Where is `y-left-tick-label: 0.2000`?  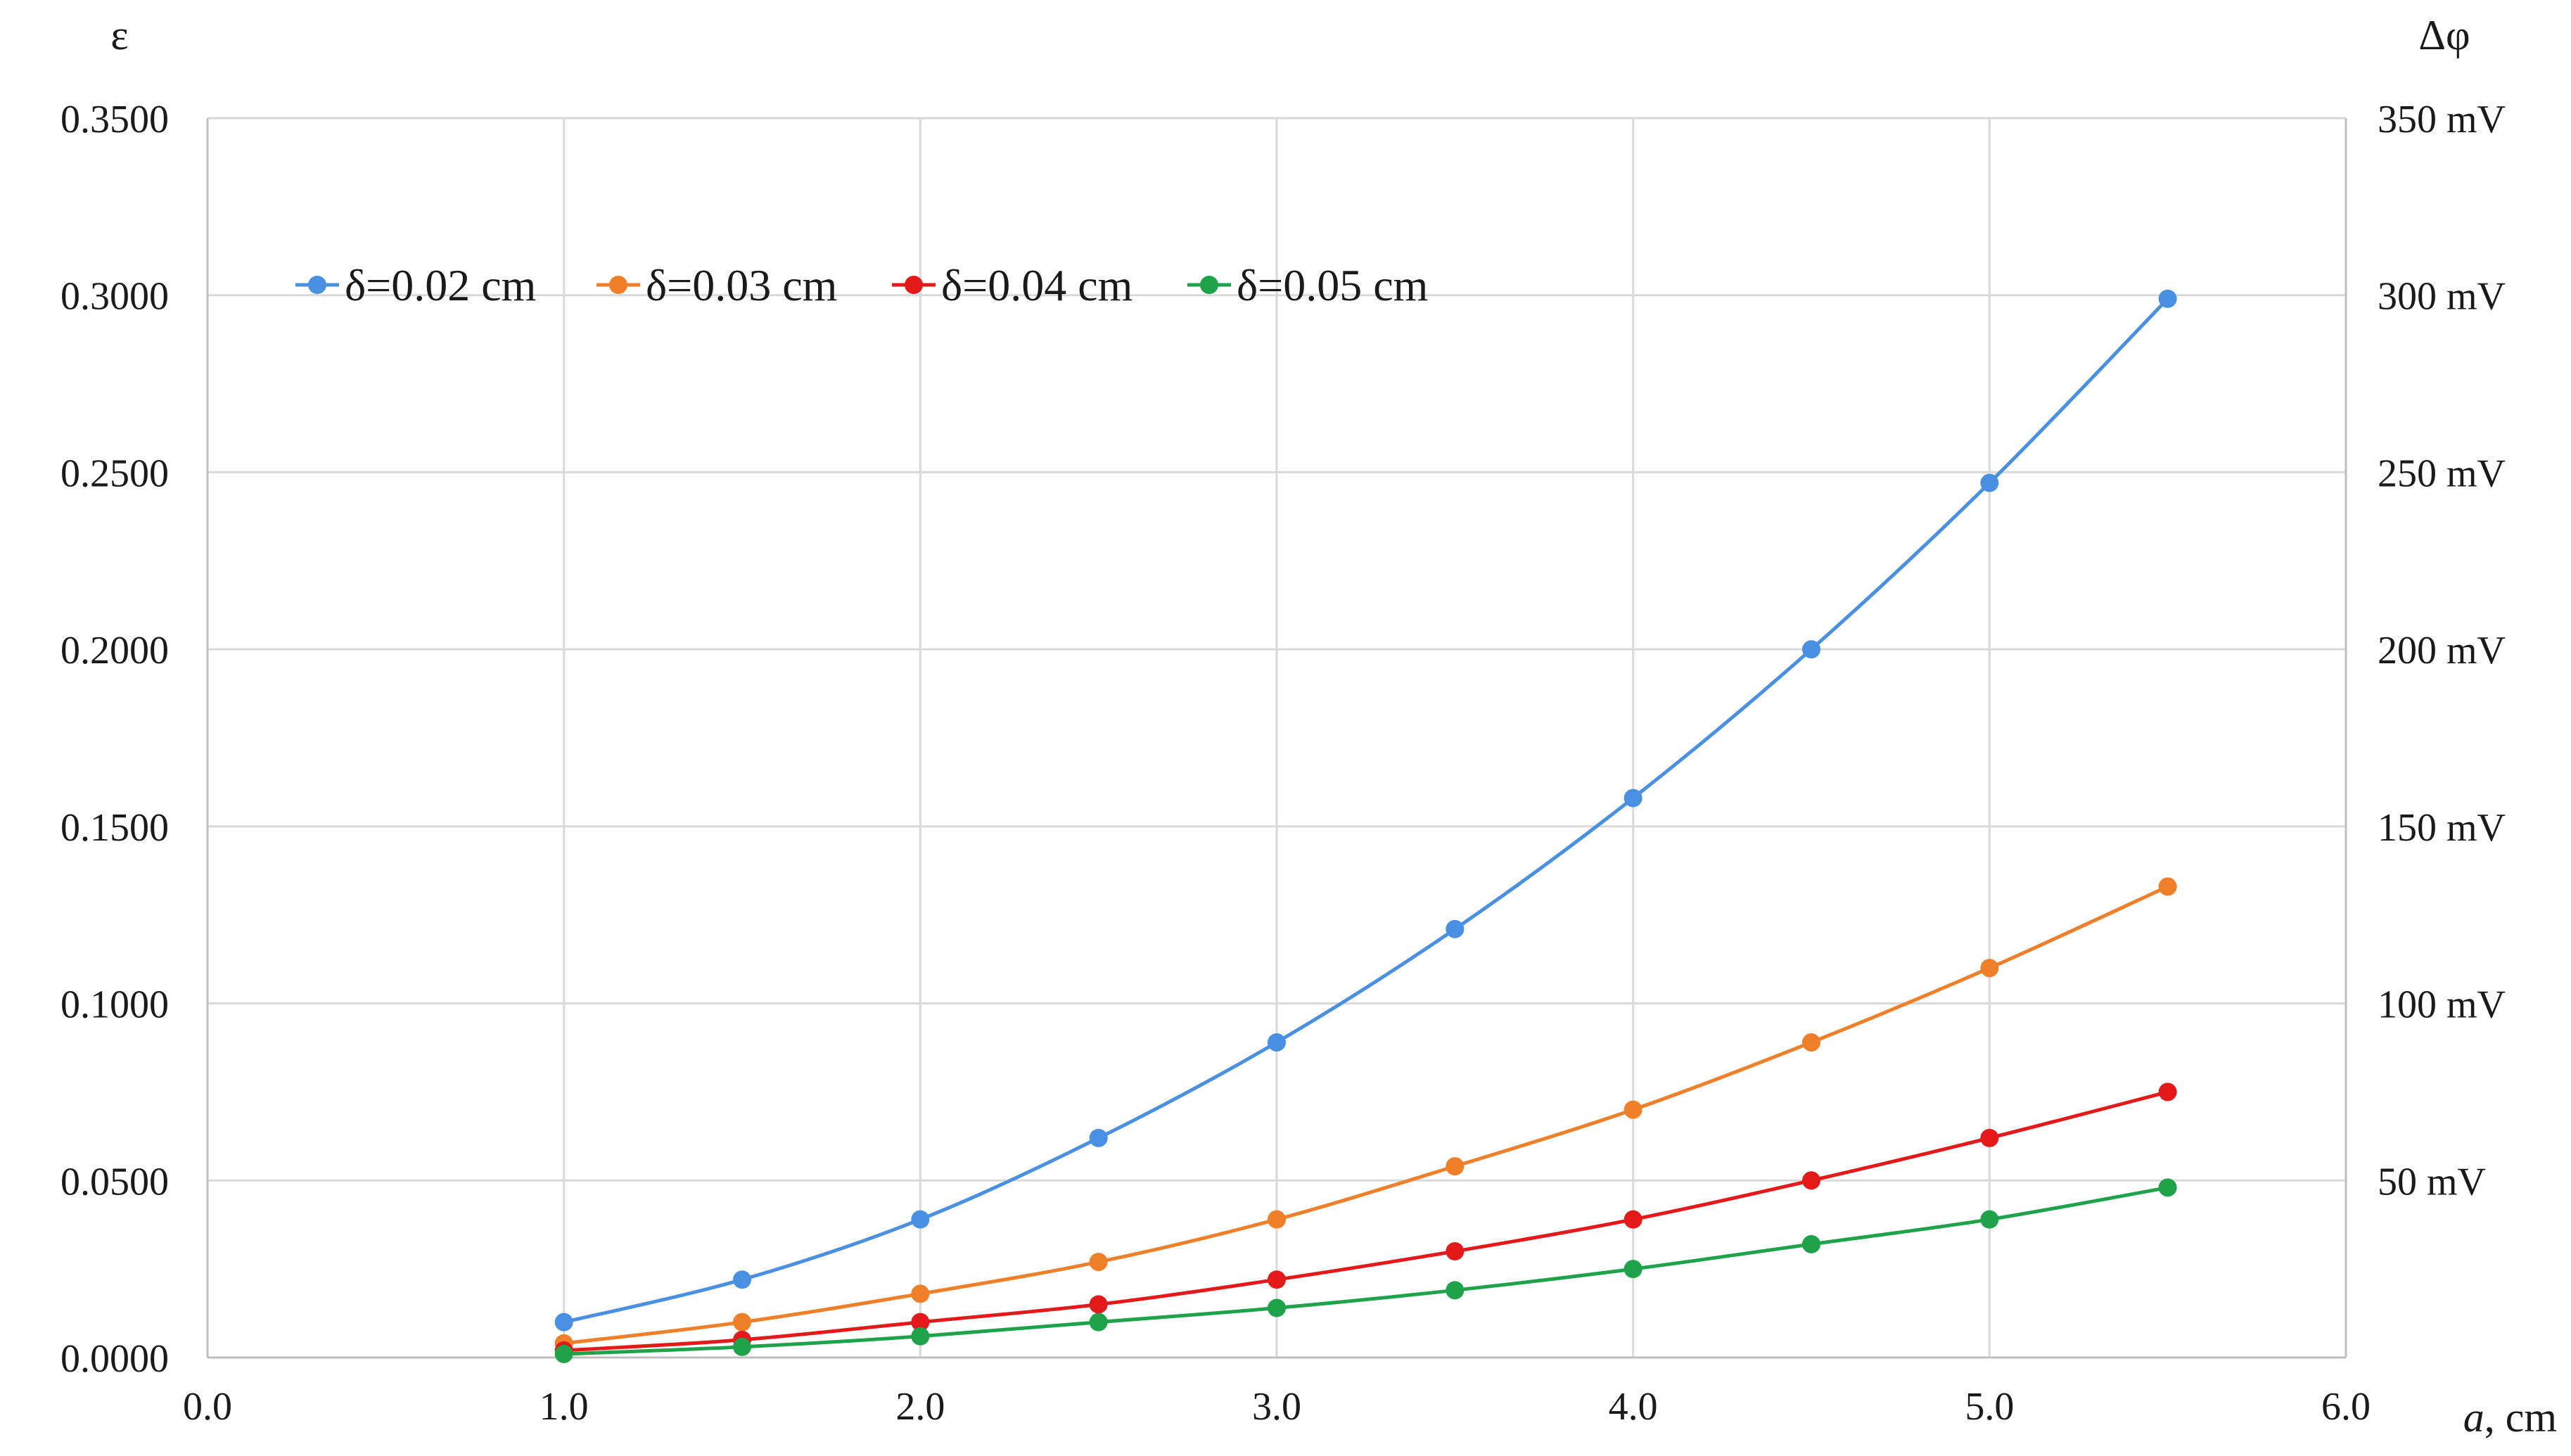
y-left-tick-label: 0.2000 is located at coordinates (114, 650).